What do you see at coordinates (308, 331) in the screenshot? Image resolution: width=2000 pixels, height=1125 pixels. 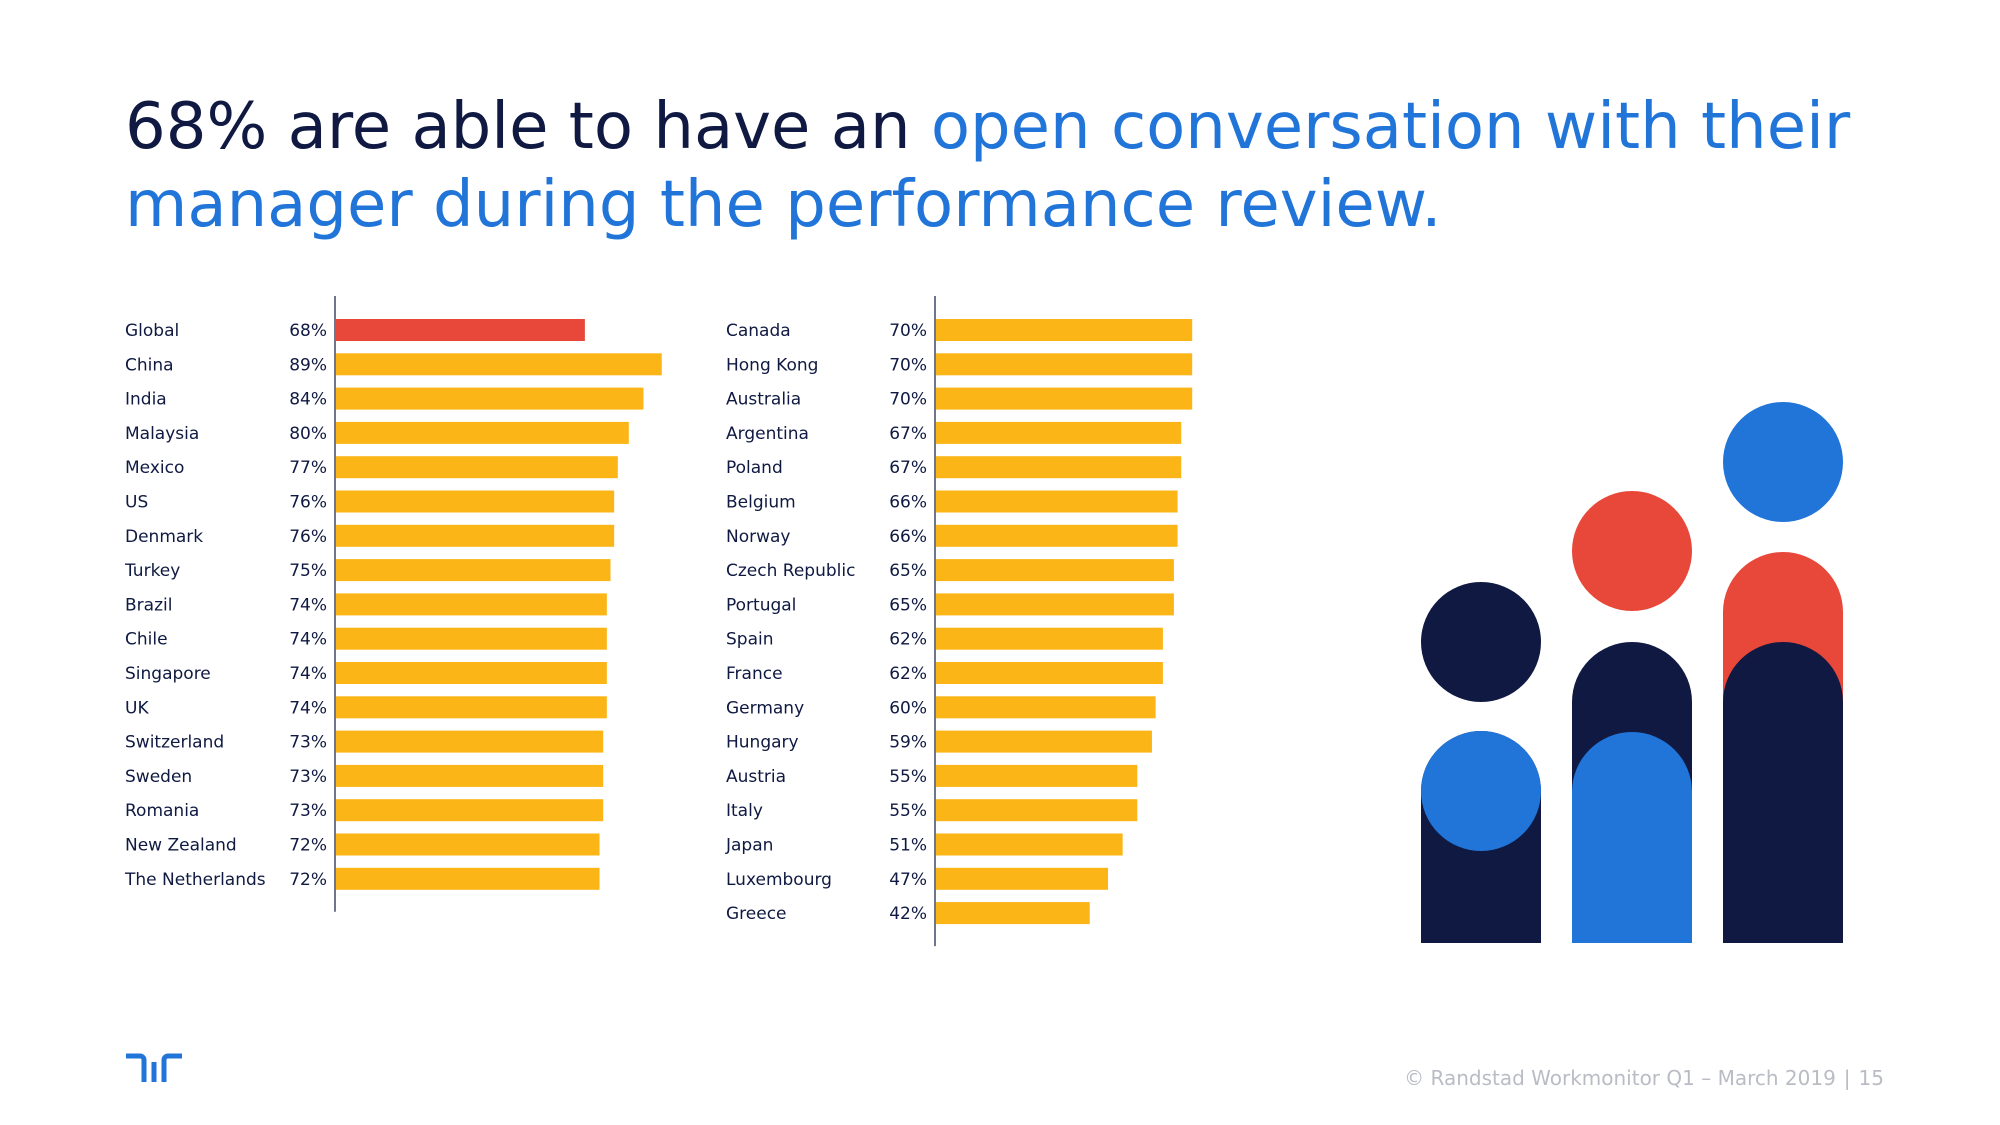 I see `value-label: 68%` at bounding box center [308, 331].